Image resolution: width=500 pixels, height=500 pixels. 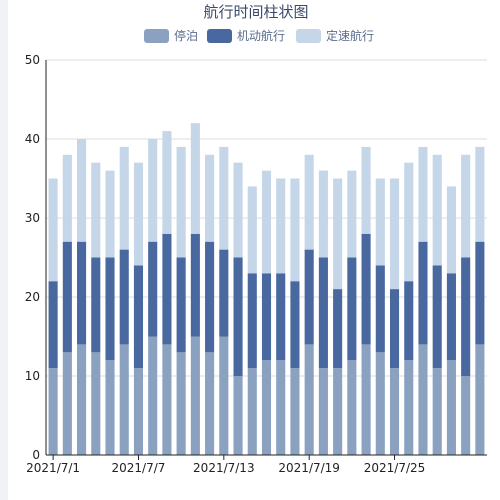 I want to click on bar-stack-2021/7/10, so click(x=181, y=300).